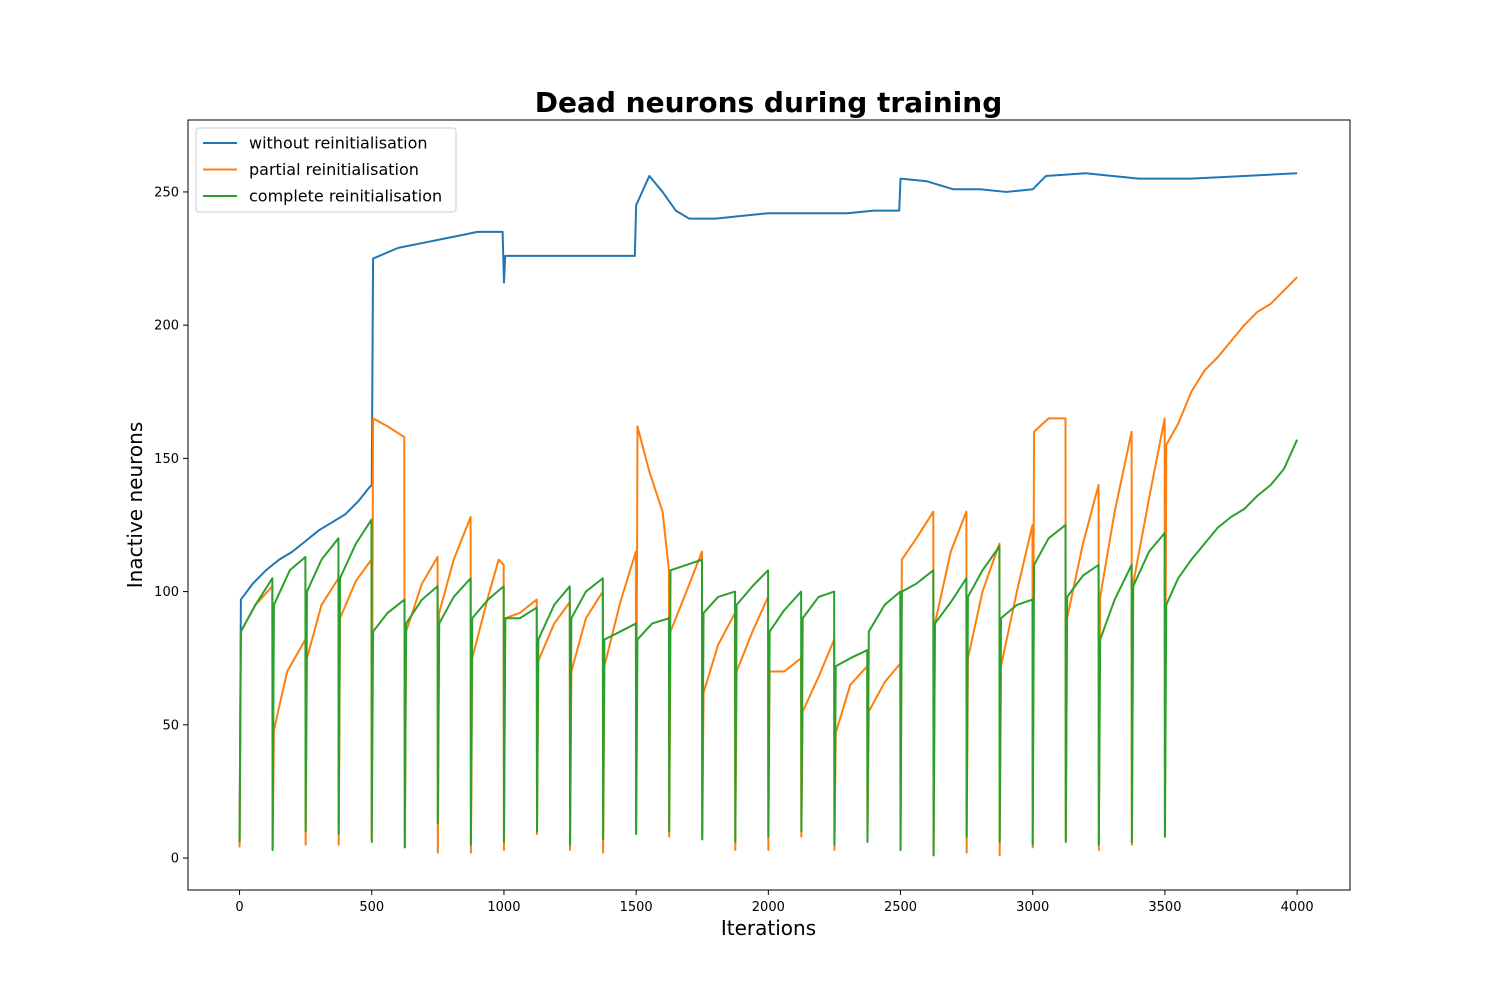 Image resolution: width=1500 pixels, height=1000 pixels. Describe the element at coordinates (900, 907) in the screenshot. I see `x-tick-label: 2500` at that location.